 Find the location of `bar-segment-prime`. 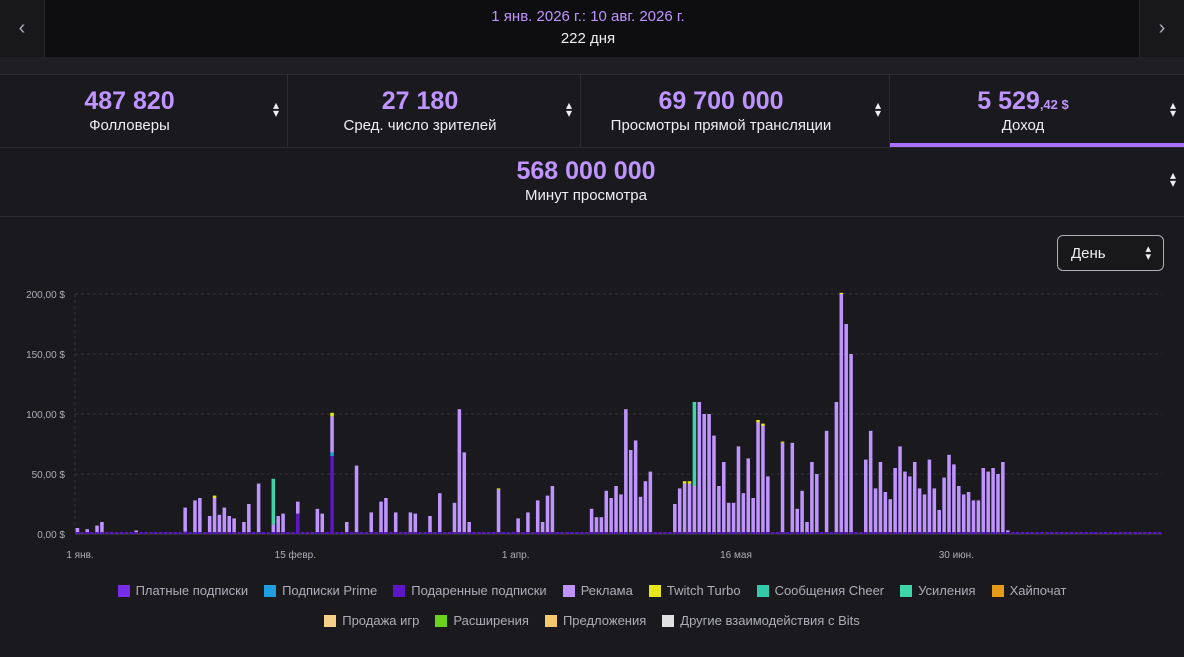

bar-segment-prime is located at coordinates (332, 454).